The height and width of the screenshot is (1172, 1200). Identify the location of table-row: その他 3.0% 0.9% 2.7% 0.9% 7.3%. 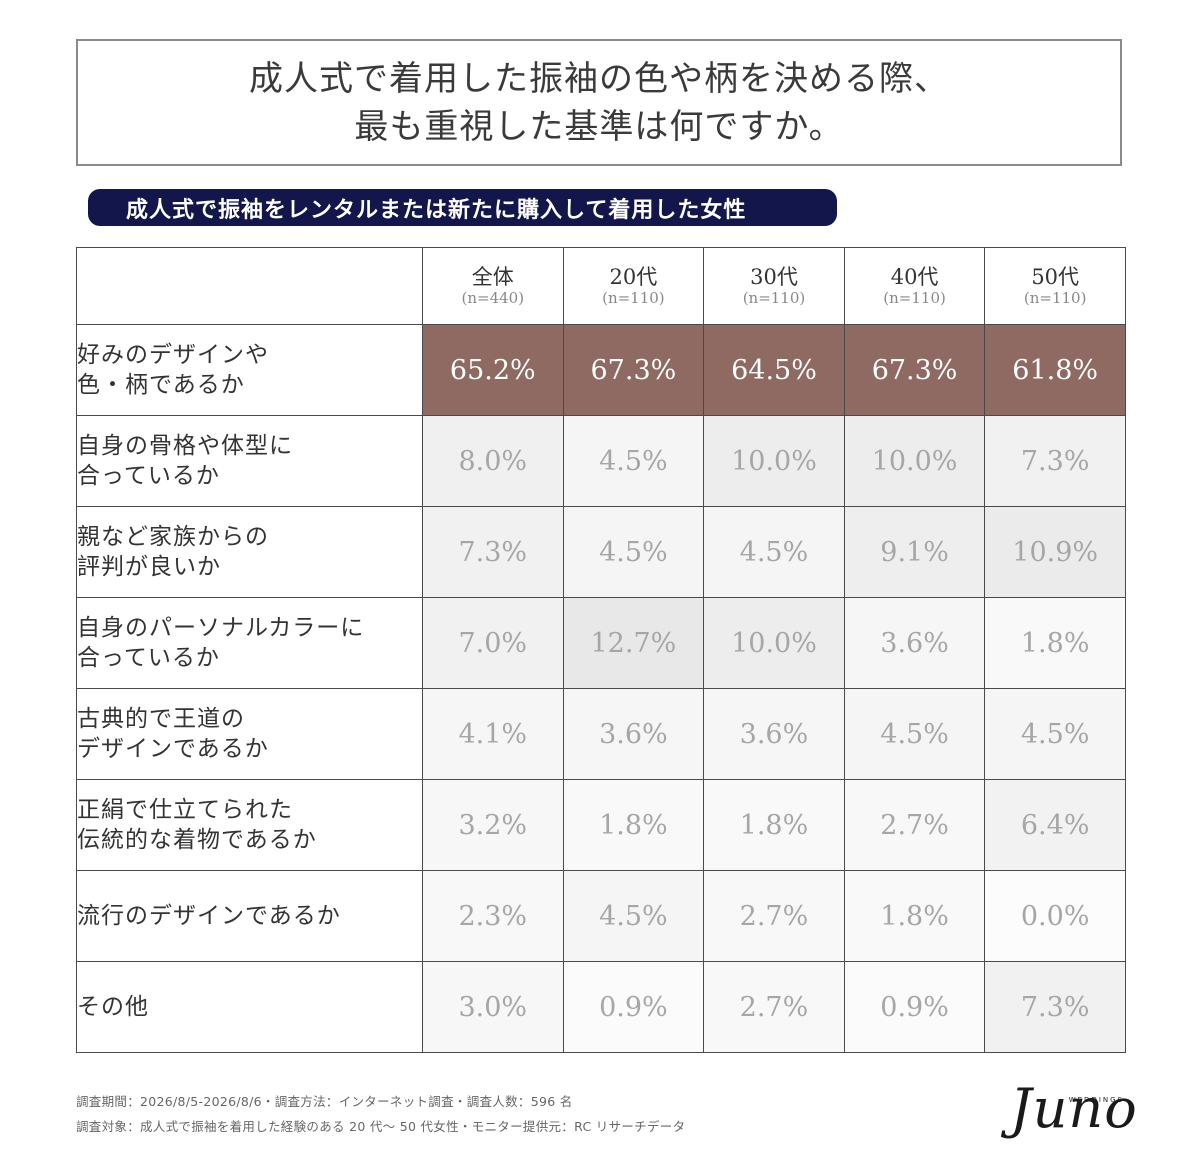
(601, 1007).